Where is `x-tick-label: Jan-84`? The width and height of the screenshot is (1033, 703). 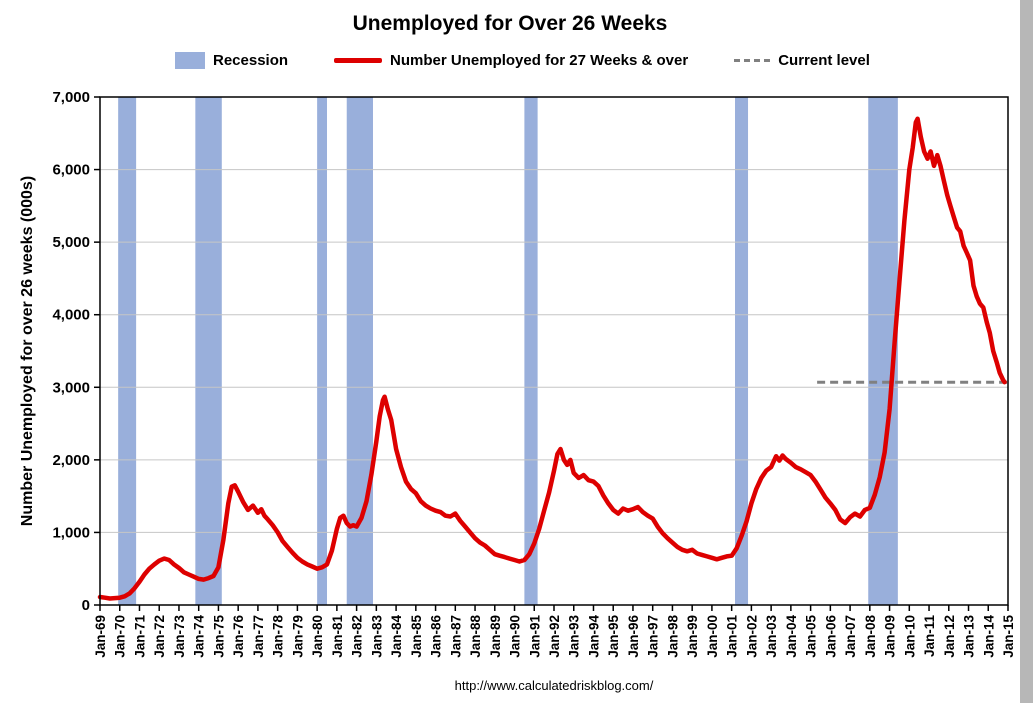 x-tick-label: Jan-84 is located at coordinates (396, 636).